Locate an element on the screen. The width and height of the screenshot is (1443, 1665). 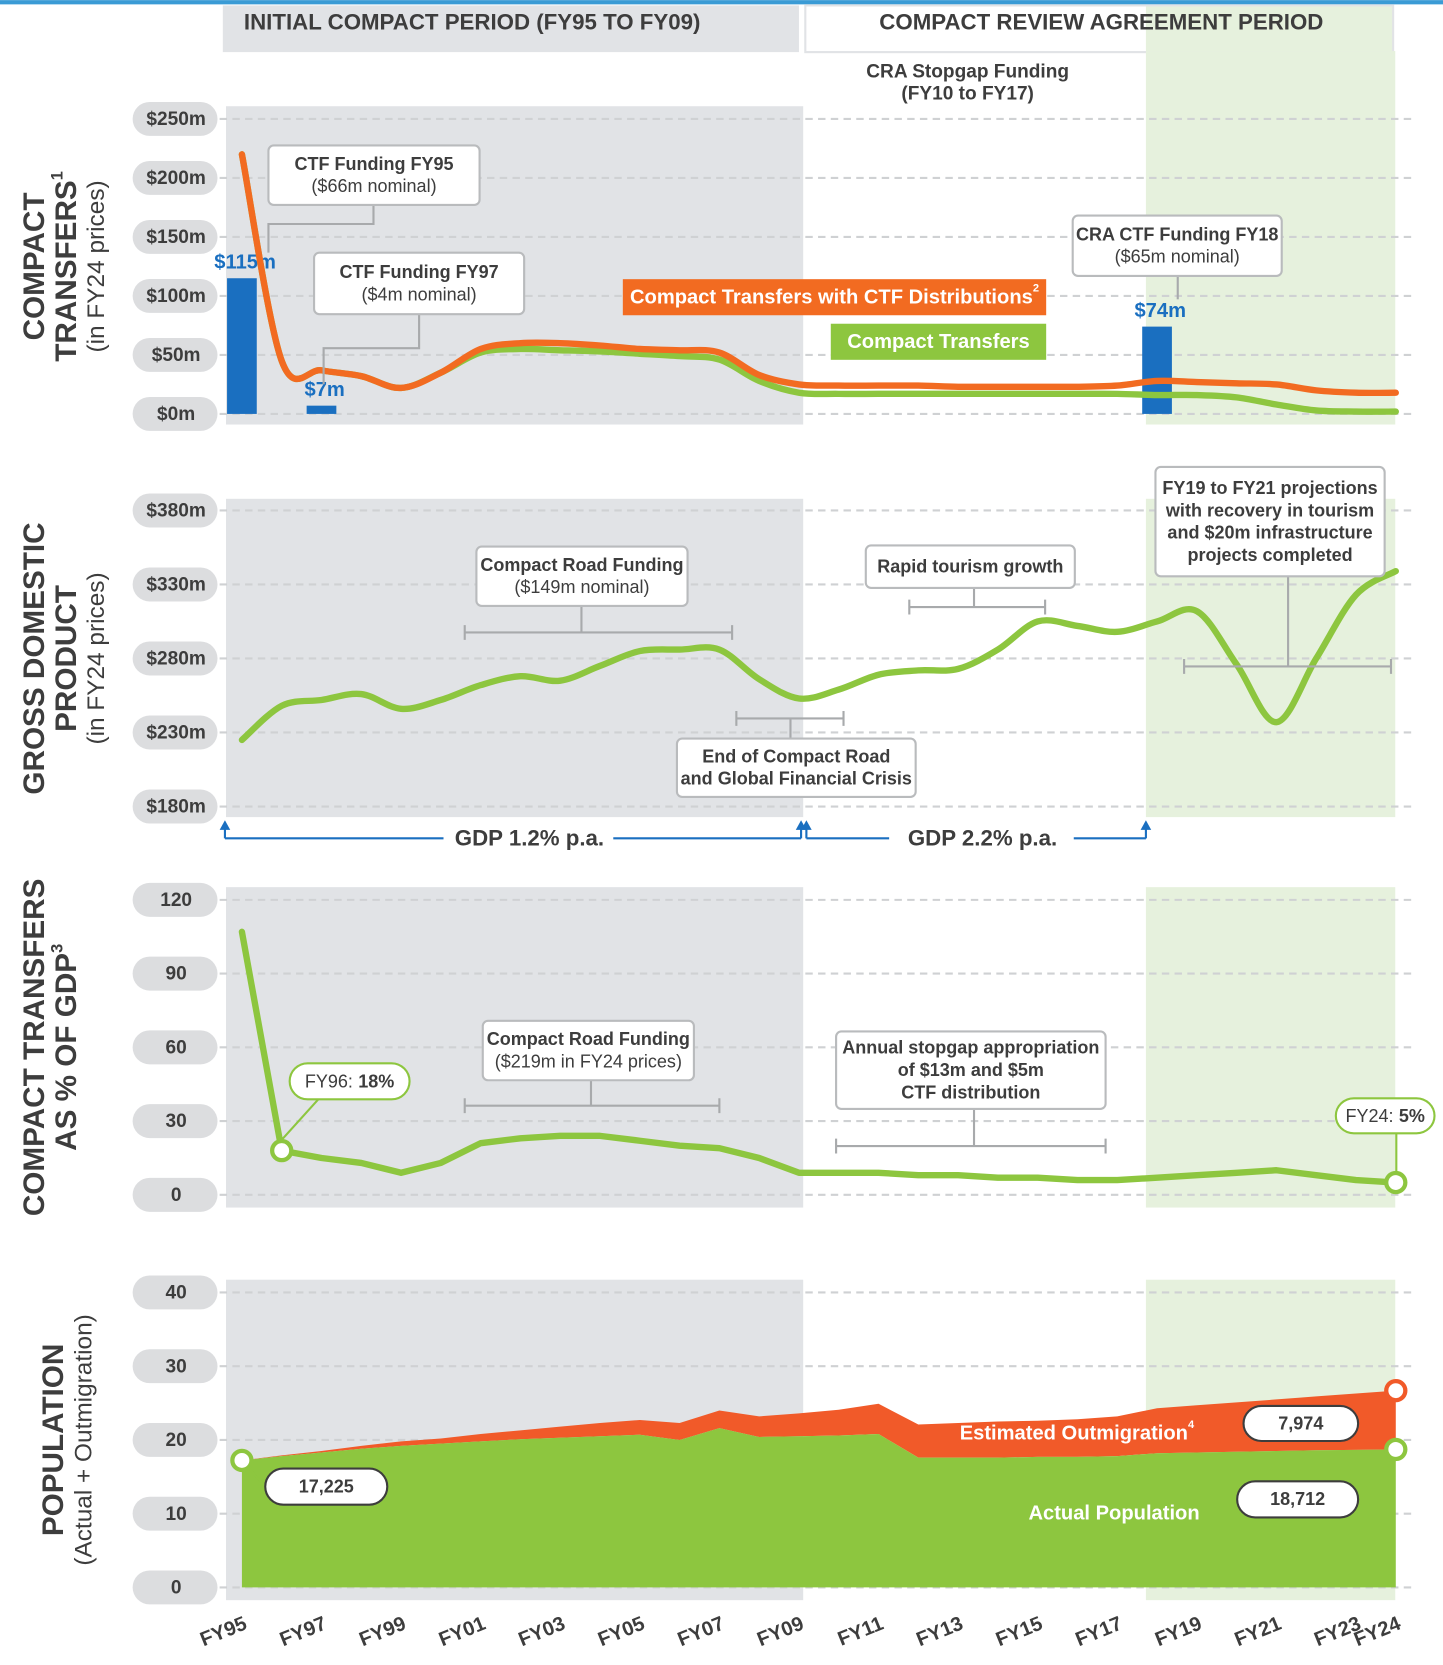
y-tick-label: 20 is located at coordinates (176, 1440).